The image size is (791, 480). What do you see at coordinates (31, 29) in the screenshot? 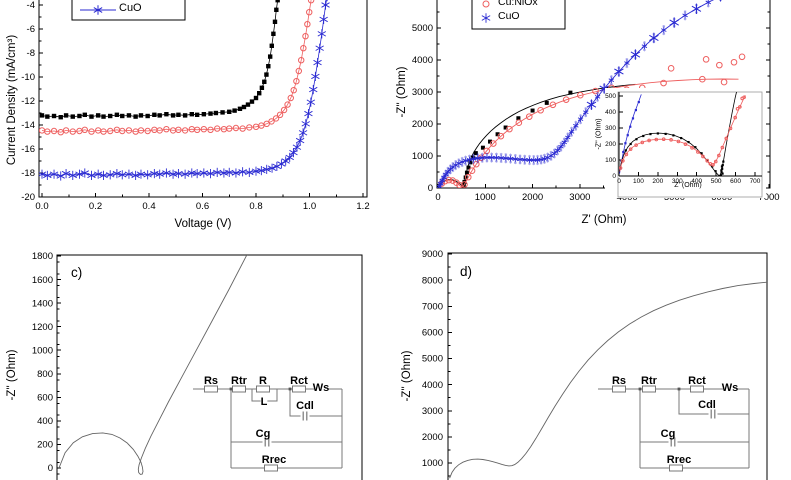
I see `svg-text: -6` at bounding box center [31, 29].